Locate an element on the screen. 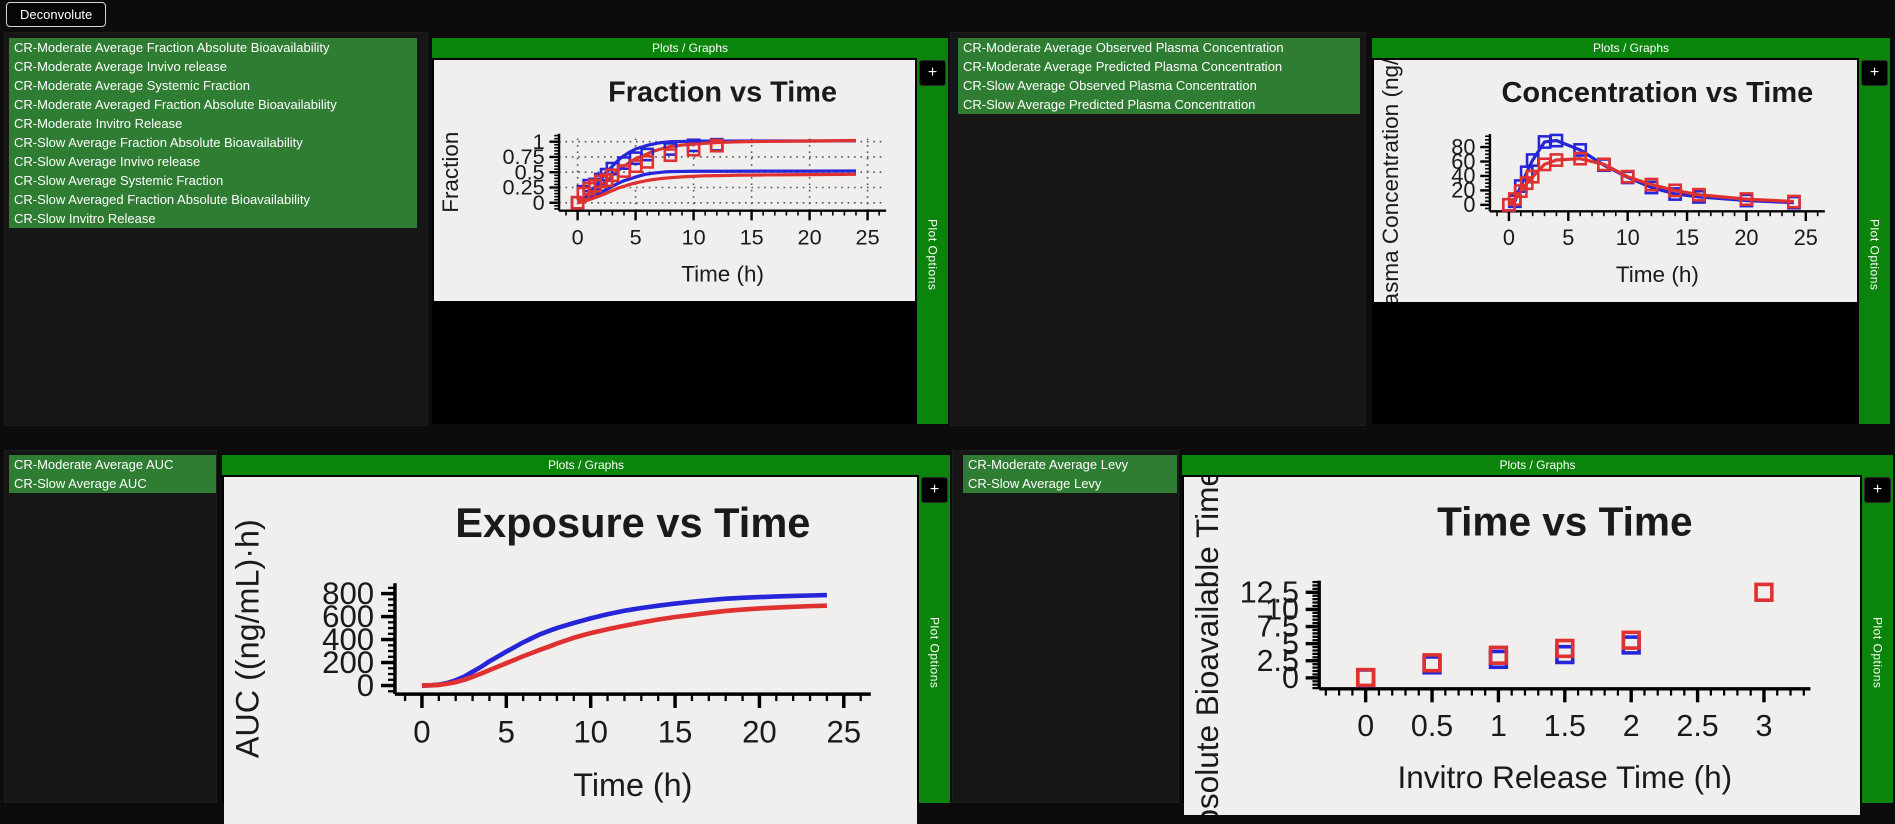 This screenshot has width=1895, height=824. svg-text: 800 is located at coordinates (348, 593).